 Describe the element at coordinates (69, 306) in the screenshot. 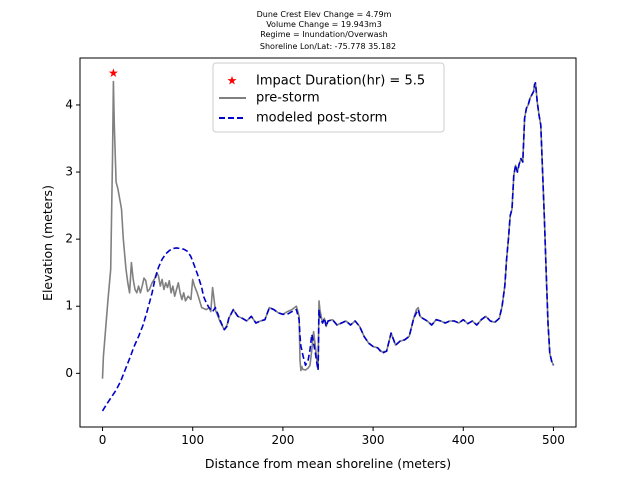

I see `y-tick-label: 1` at that location.